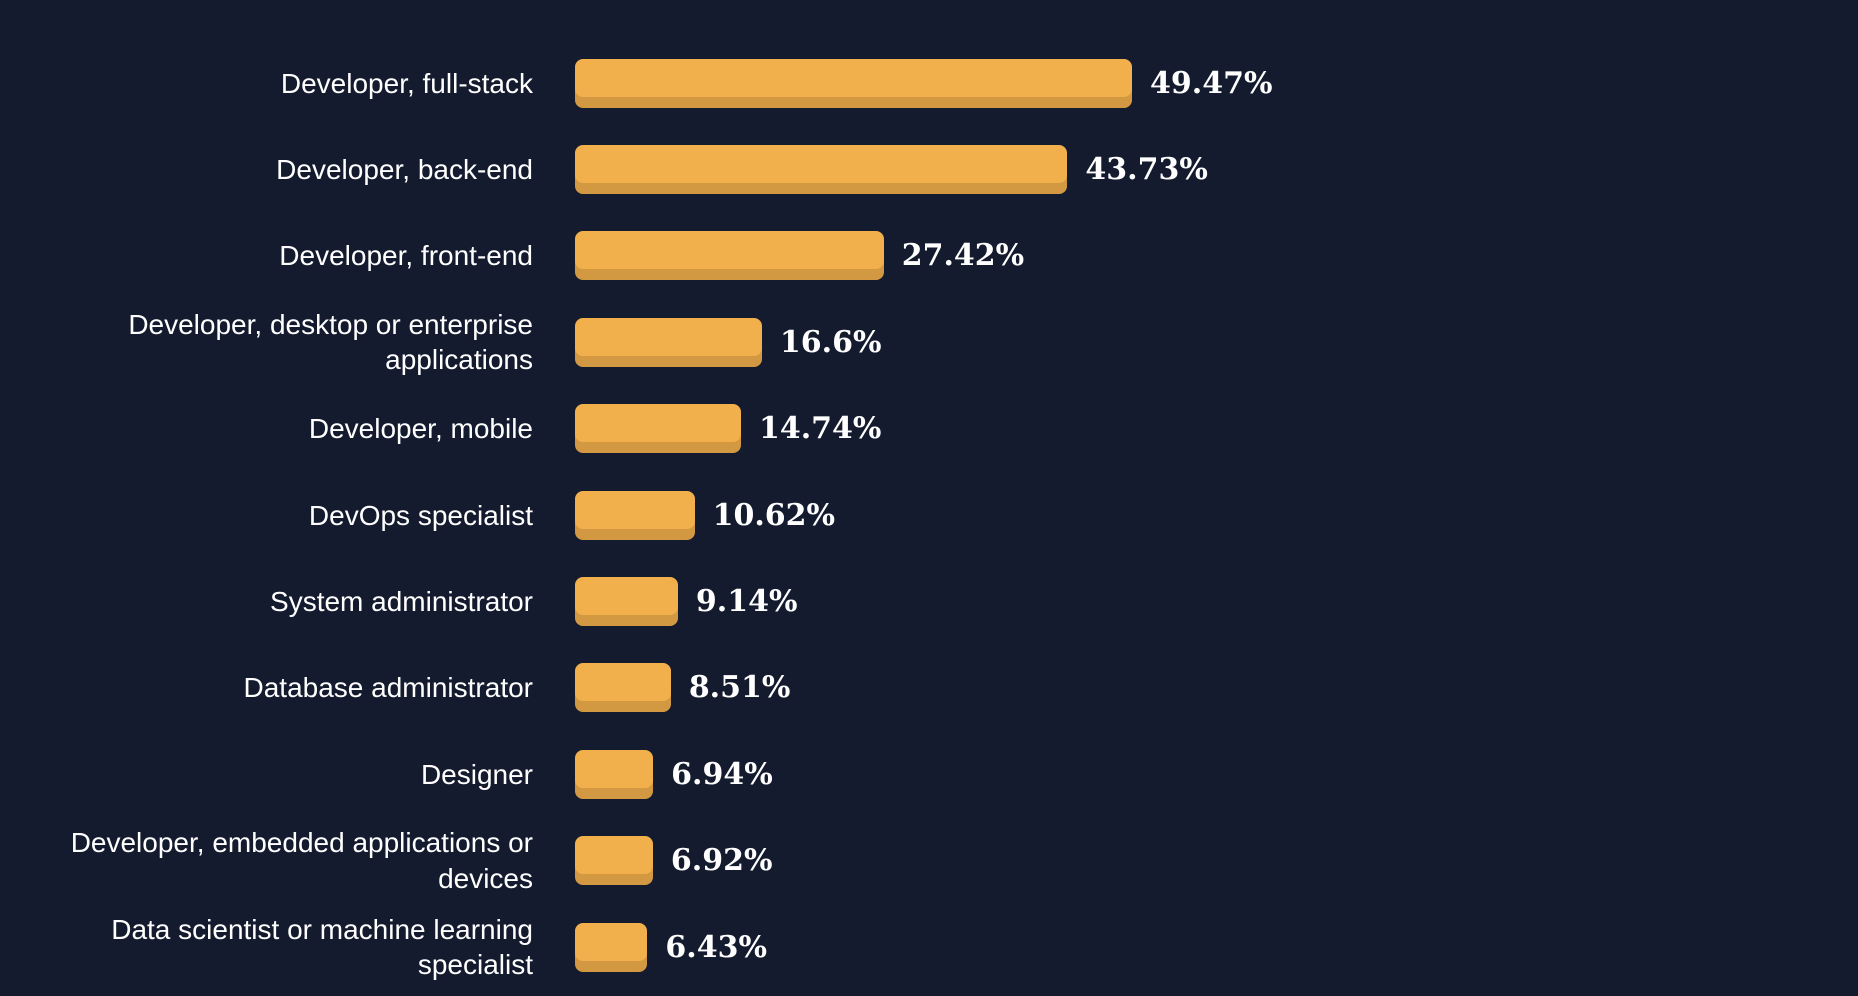 The image size is (1858, 996). I want to click on value-label: 49.47%, so click(1211, 83).